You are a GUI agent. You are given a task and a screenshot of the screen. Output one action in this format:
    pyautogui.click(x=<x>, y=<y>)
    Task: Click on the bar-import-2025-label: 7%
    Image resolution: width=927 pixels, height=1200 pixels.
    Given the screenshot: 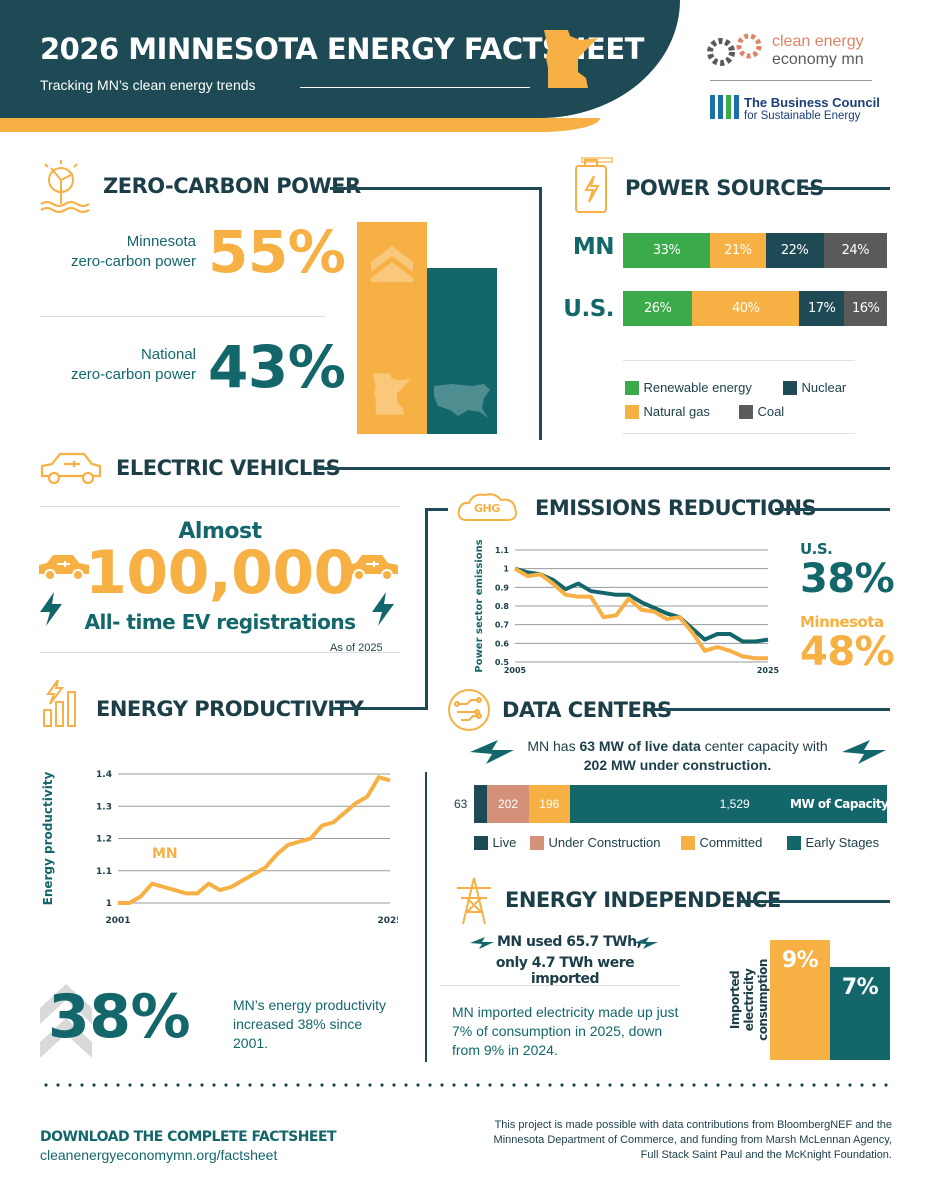 What is the action you would take?
    pyautogui.click(x=860, y=987)
    